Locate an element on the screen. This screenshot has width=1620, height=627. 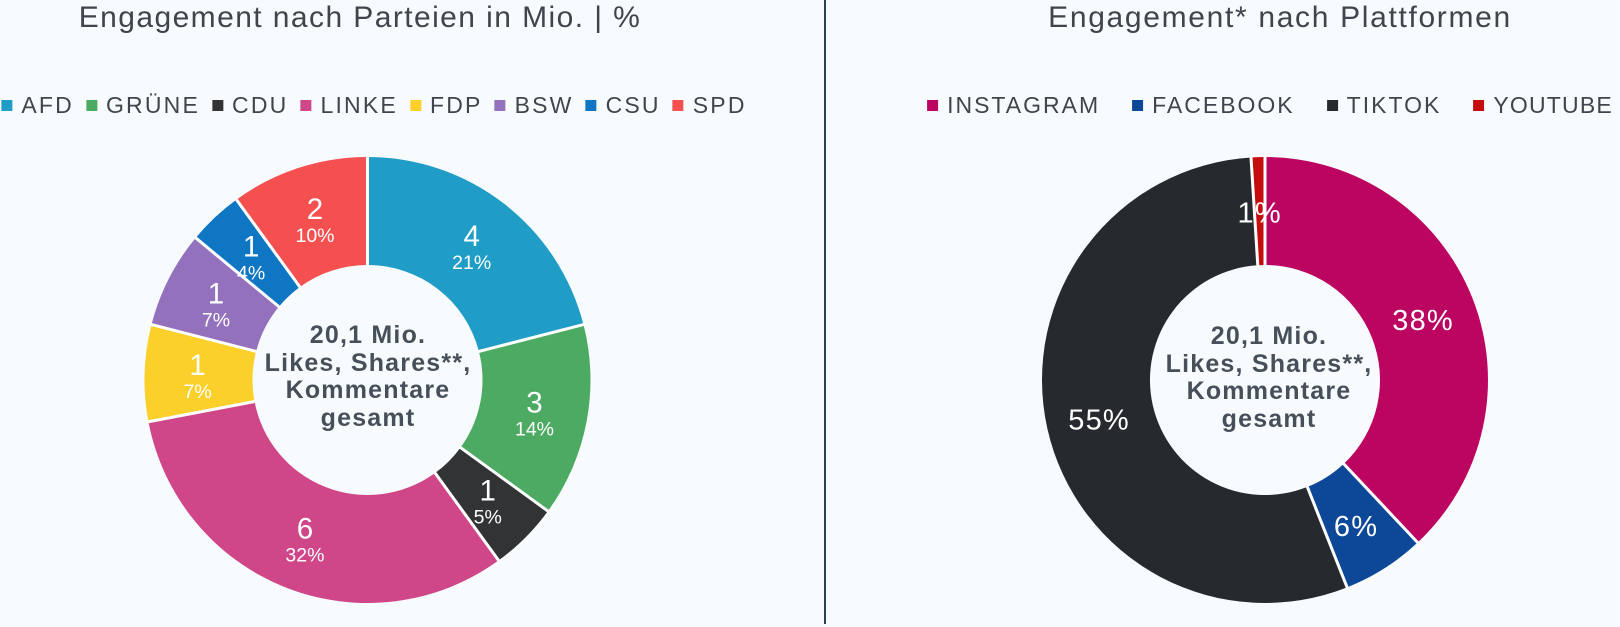
svg-text: 32% is located at coordinates (304, 556).